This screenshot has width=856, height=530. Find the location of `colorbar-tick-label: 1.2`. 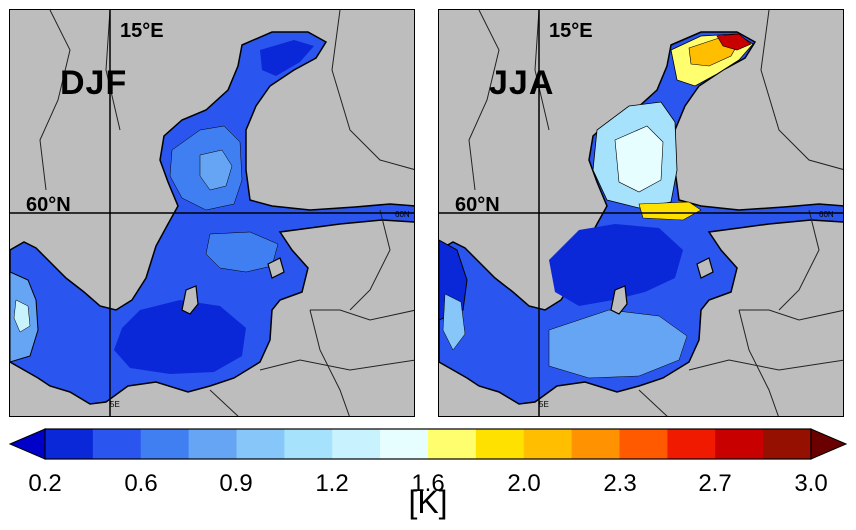

colorbar-tick-label: 1.2 is located at coordinates (332, 483).